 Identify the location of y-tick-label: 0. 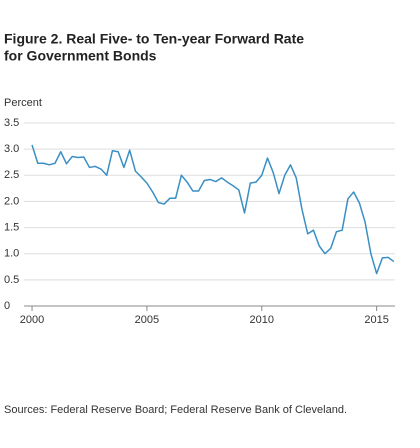
(7, 306).